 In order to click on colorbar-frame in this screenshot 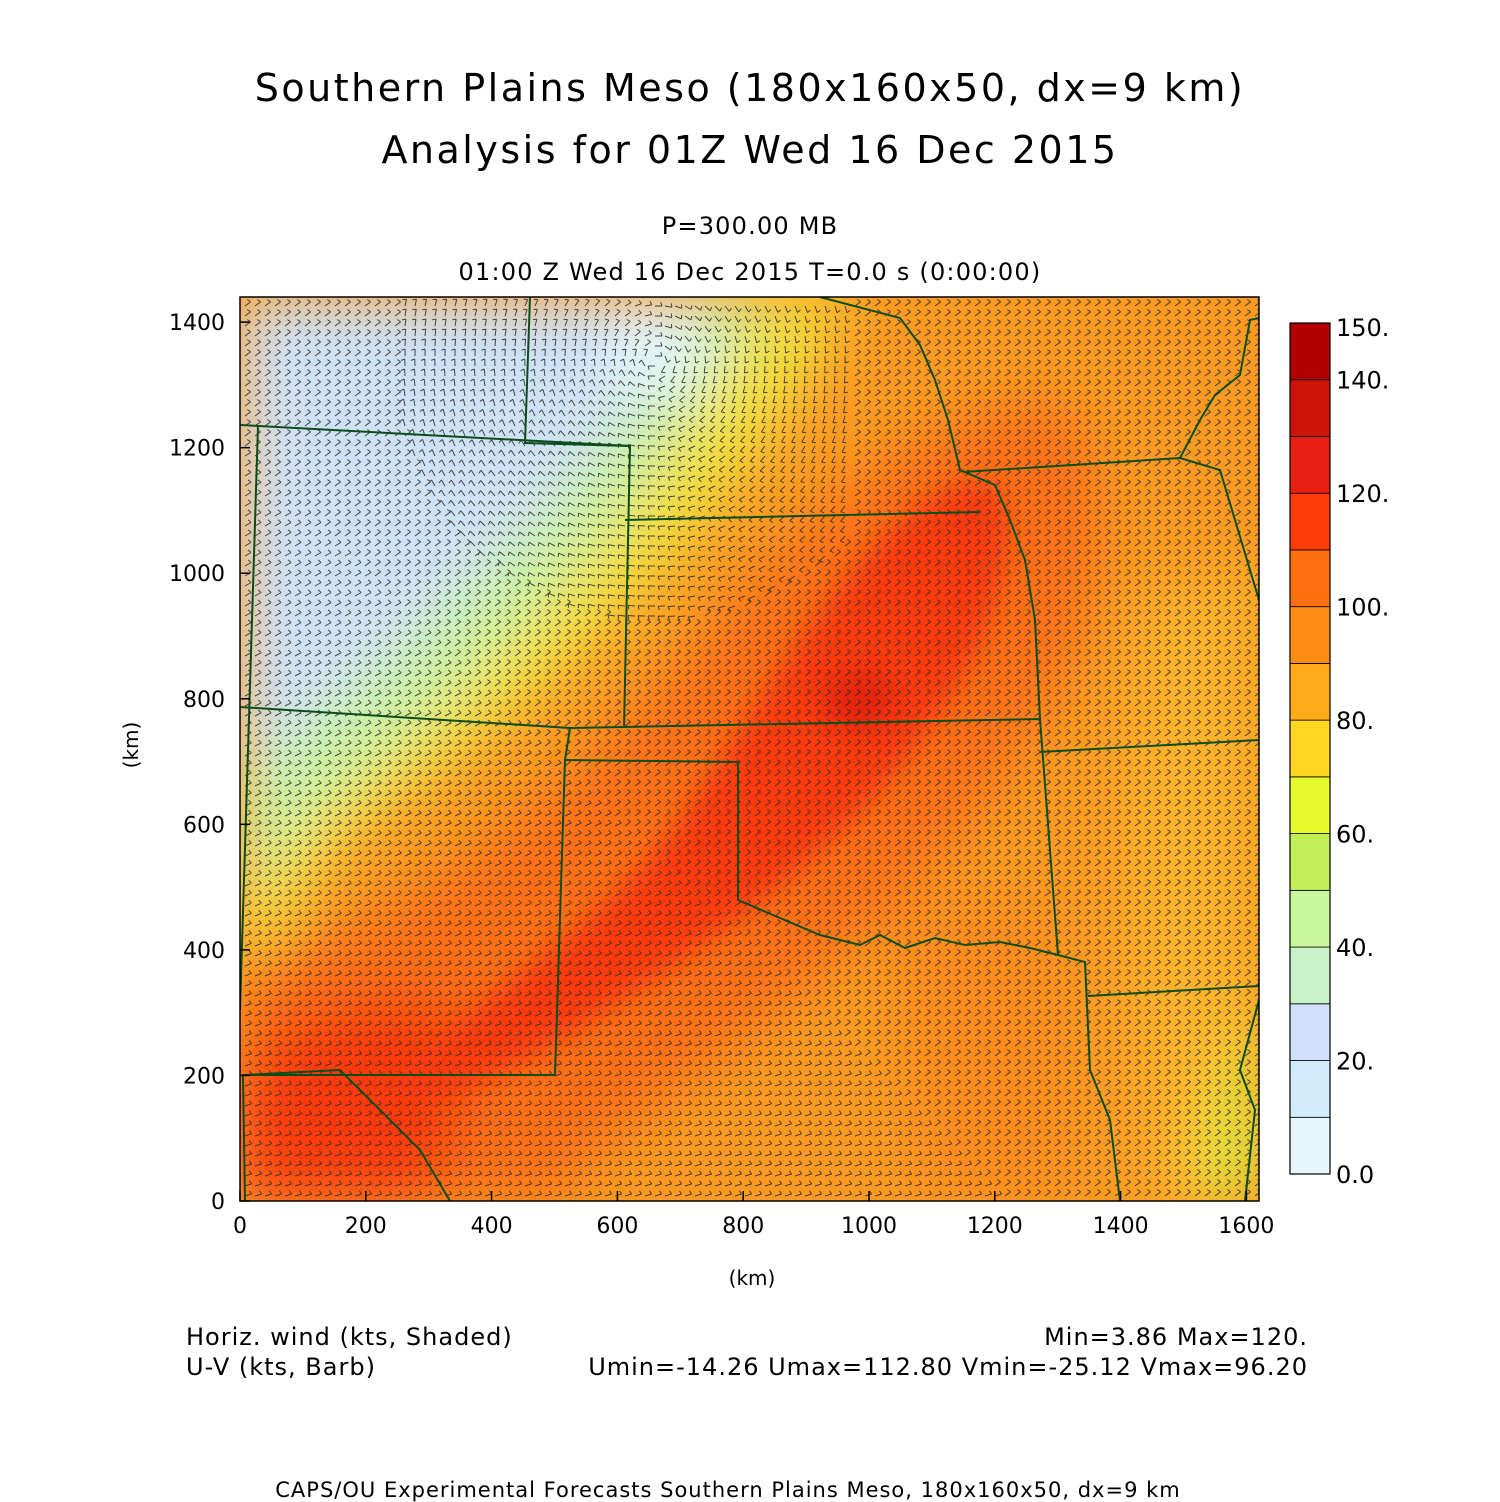, I will do `click(1310, 748)`.